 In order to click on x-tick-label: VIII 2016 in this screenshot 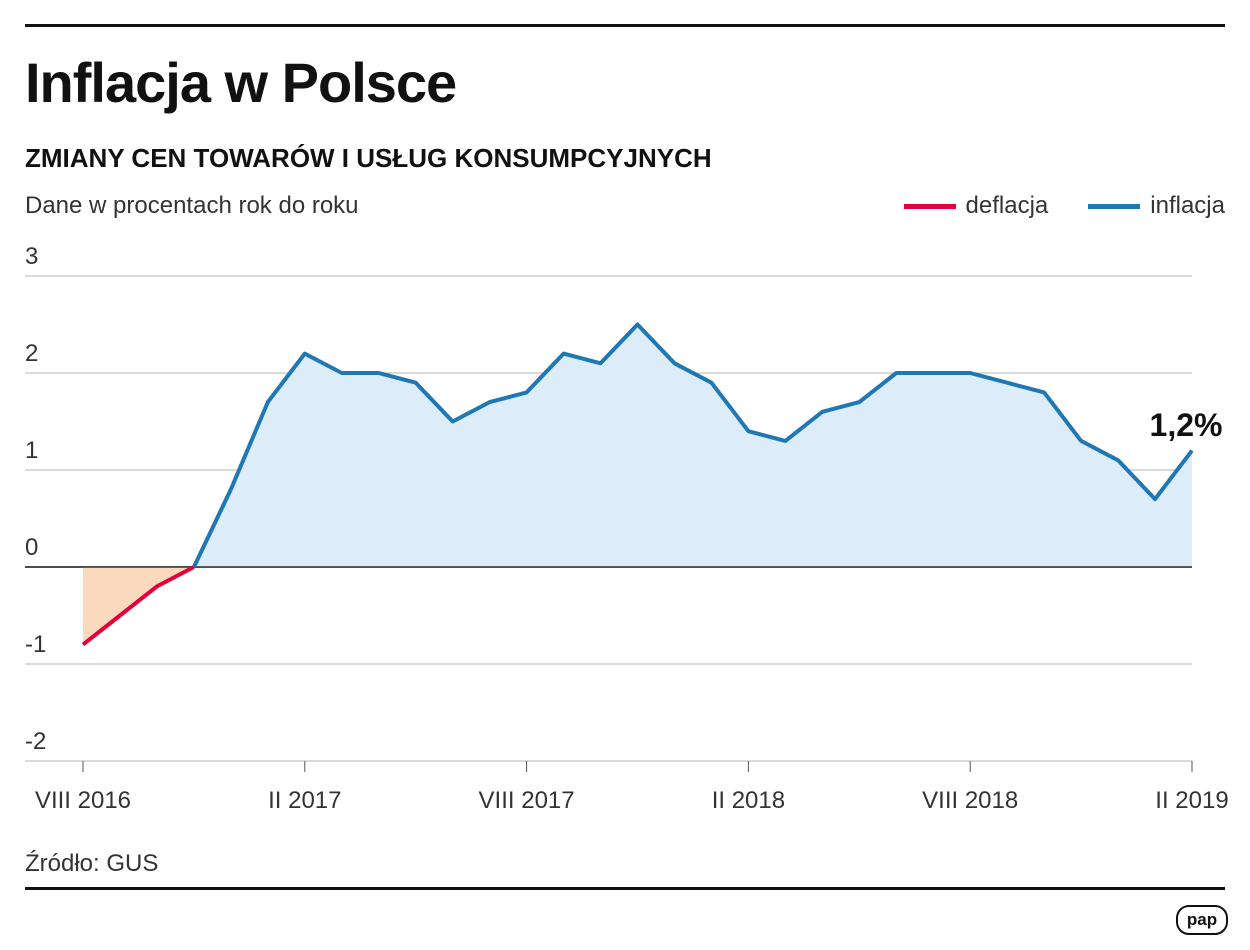, I will do `click(83, 800)`.